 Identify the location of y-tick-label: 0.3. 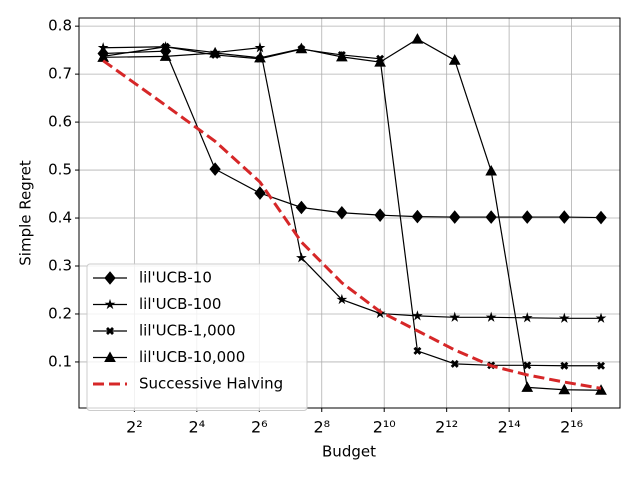
(60, 266).